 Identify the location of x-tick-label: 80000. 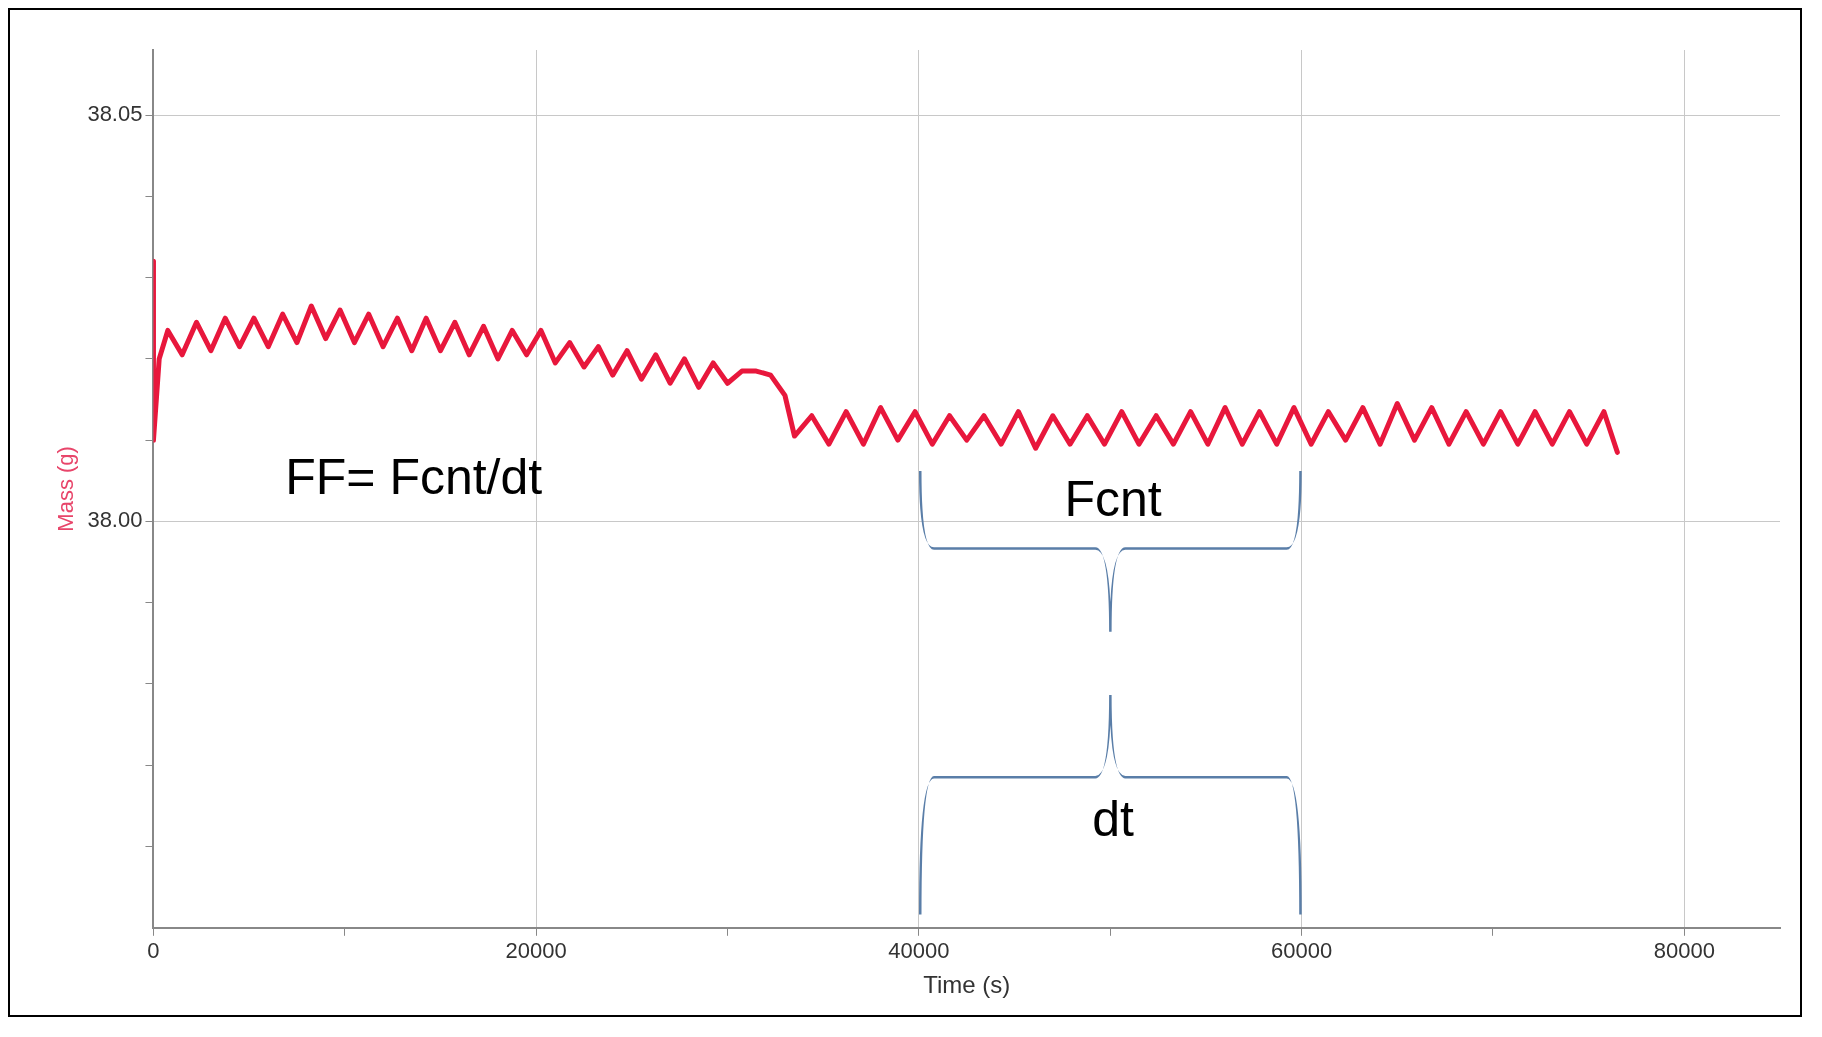
(1684, 951).